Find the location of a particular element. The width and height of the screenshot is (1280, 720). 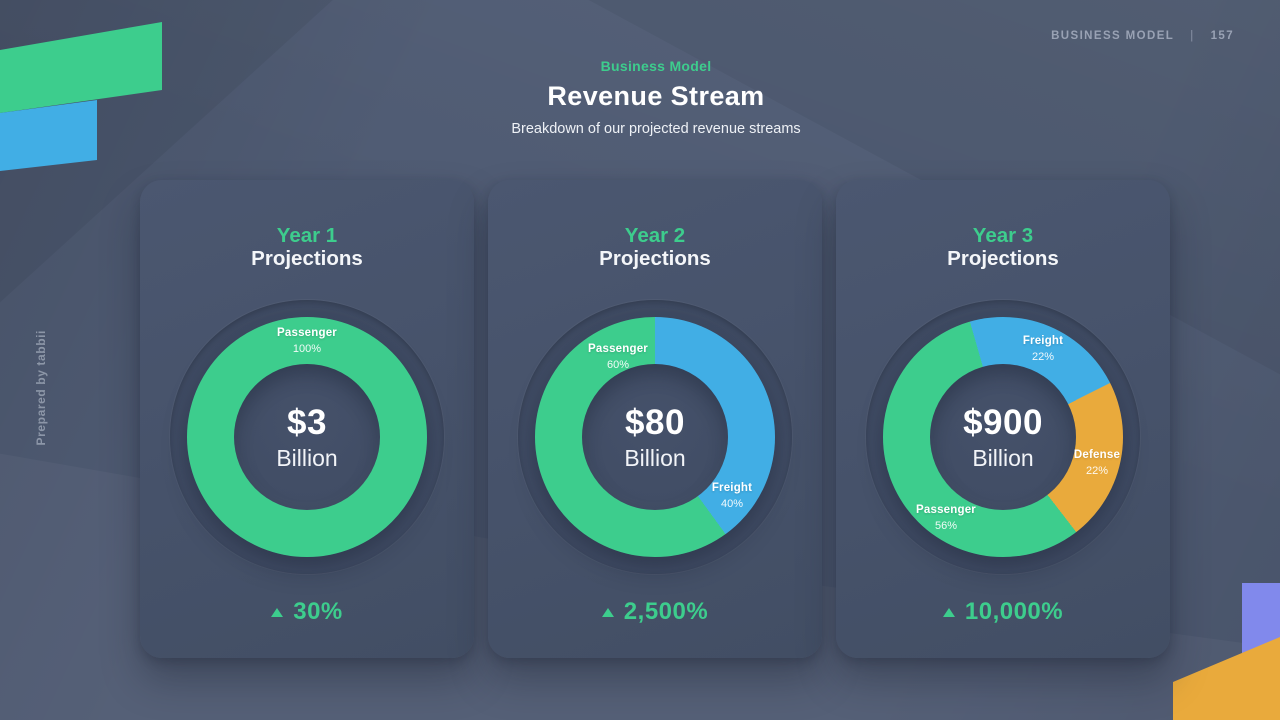

growth-value: 30% is located at coordinates (318, 611).